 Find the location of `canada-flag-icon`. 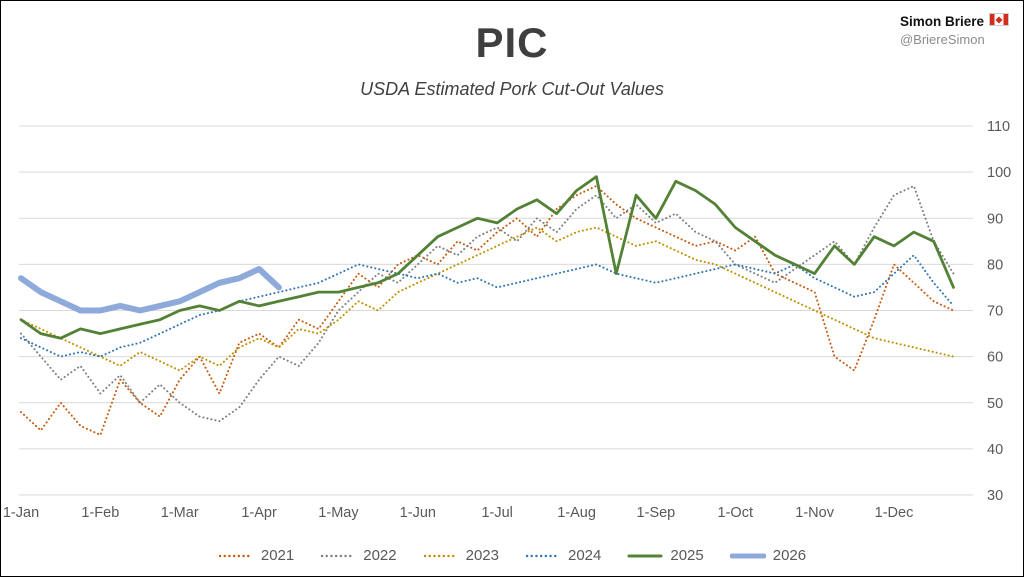

canada-flag-icon is located at coordinates (999, 19).